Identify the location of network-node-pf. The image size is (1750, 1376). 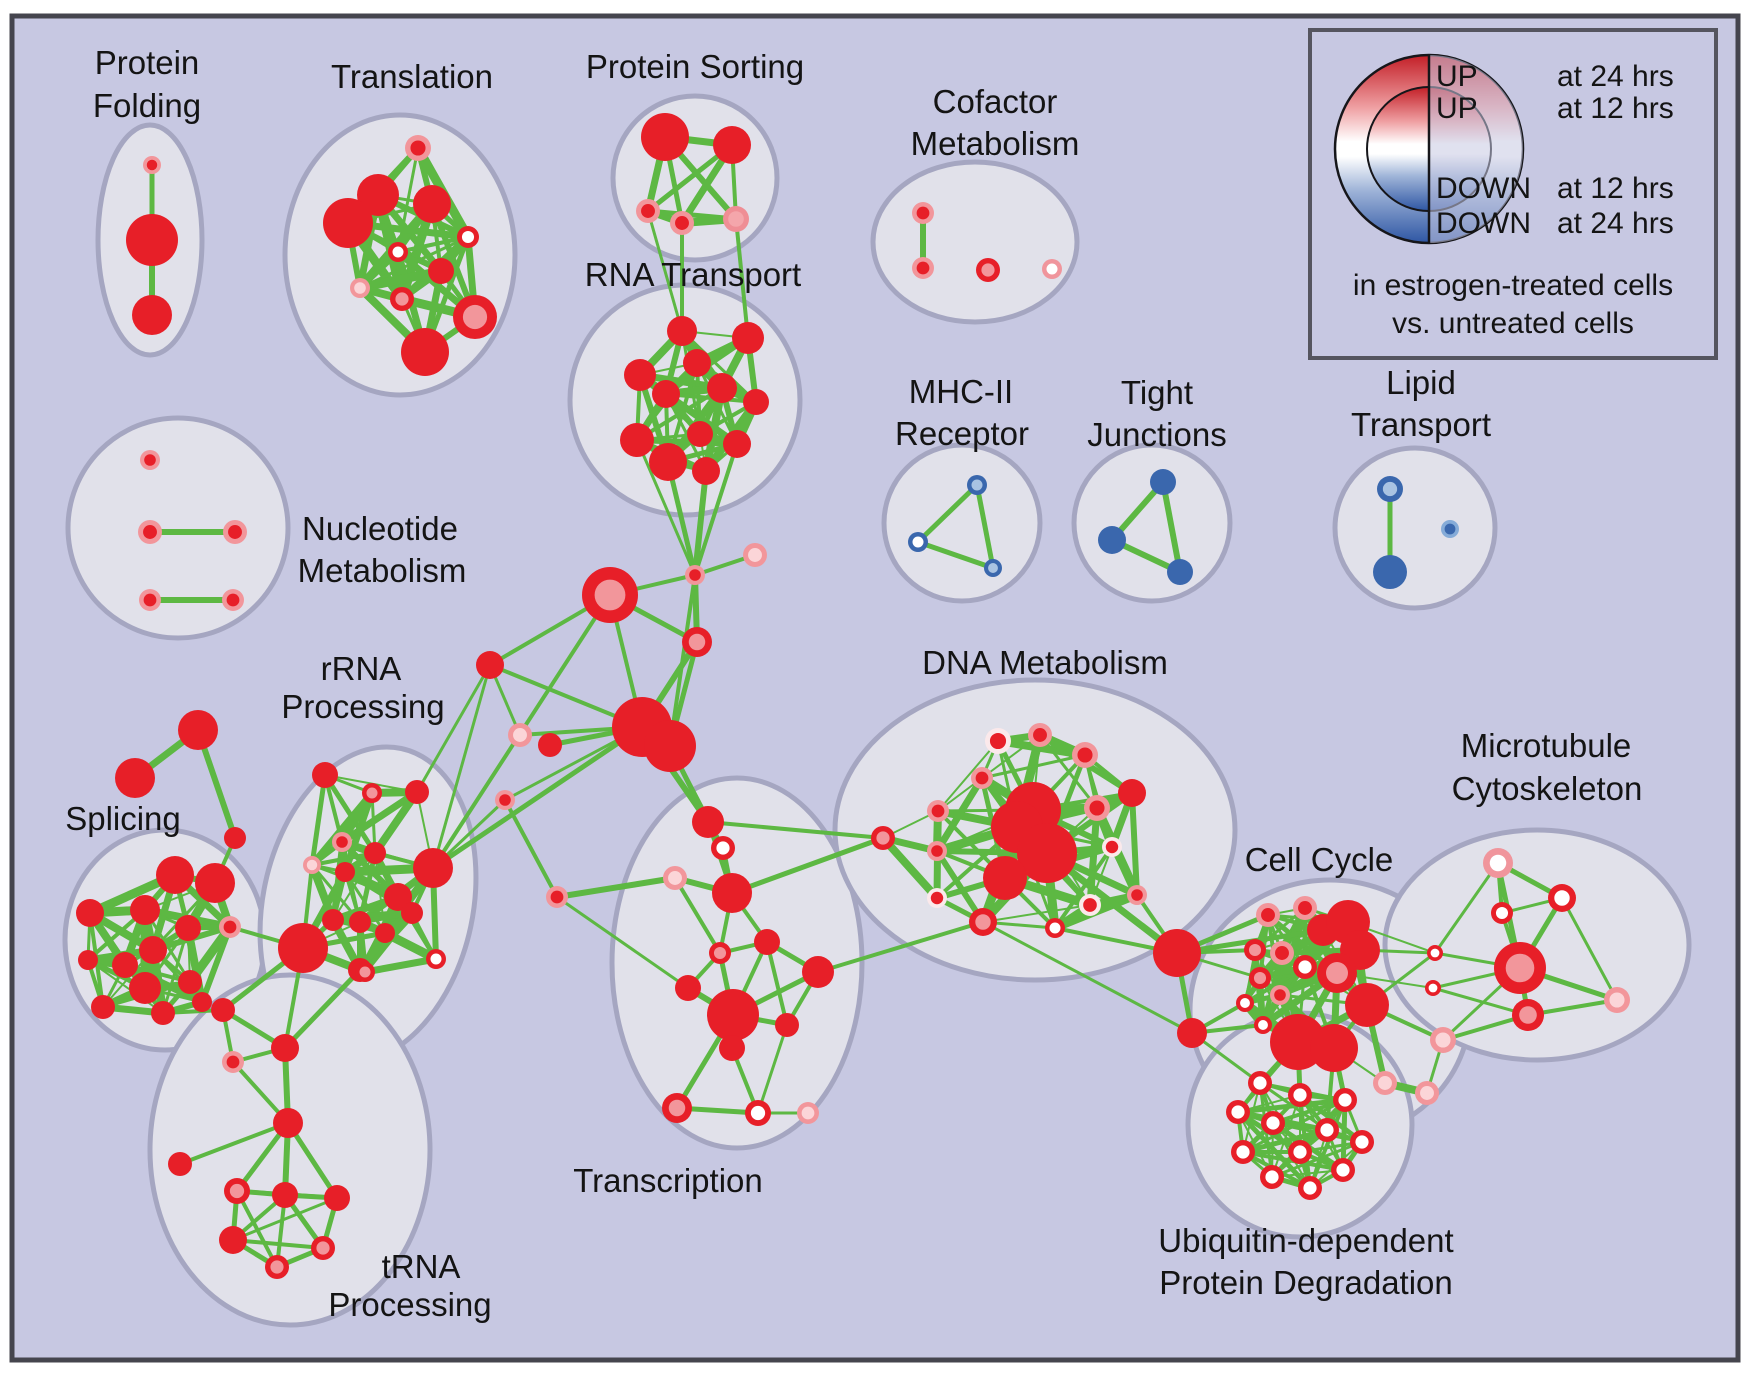
(152, 240).